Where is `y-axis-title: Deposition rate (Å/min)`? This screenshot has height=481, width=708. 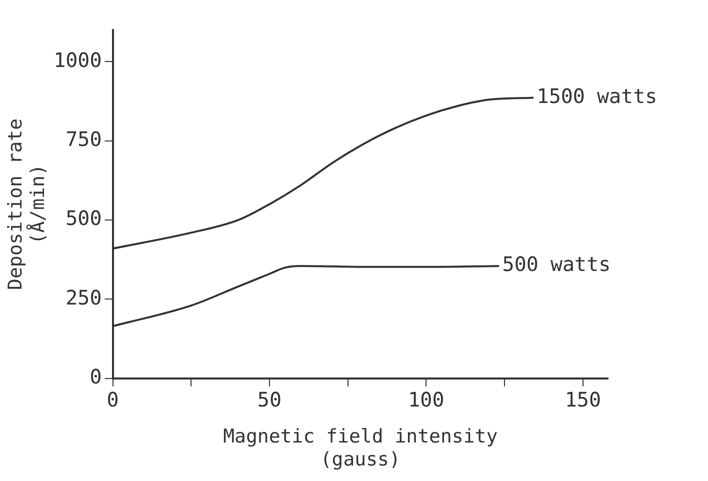 y-axis-title: Deposition rate (Å/min) is located at coordinates (27, 204).